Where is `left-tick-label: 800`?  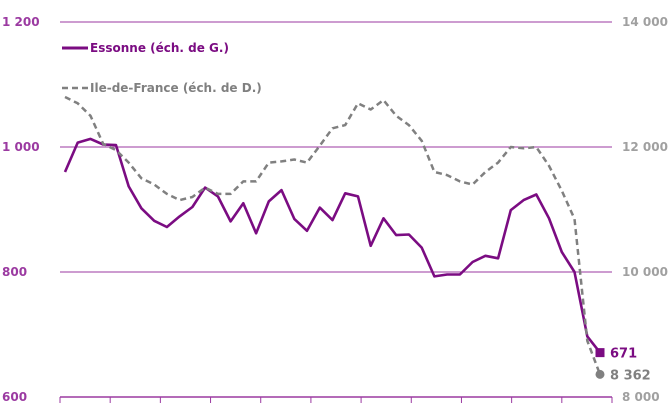
left-tick-label: 800 is located at coordinates (14, 272).